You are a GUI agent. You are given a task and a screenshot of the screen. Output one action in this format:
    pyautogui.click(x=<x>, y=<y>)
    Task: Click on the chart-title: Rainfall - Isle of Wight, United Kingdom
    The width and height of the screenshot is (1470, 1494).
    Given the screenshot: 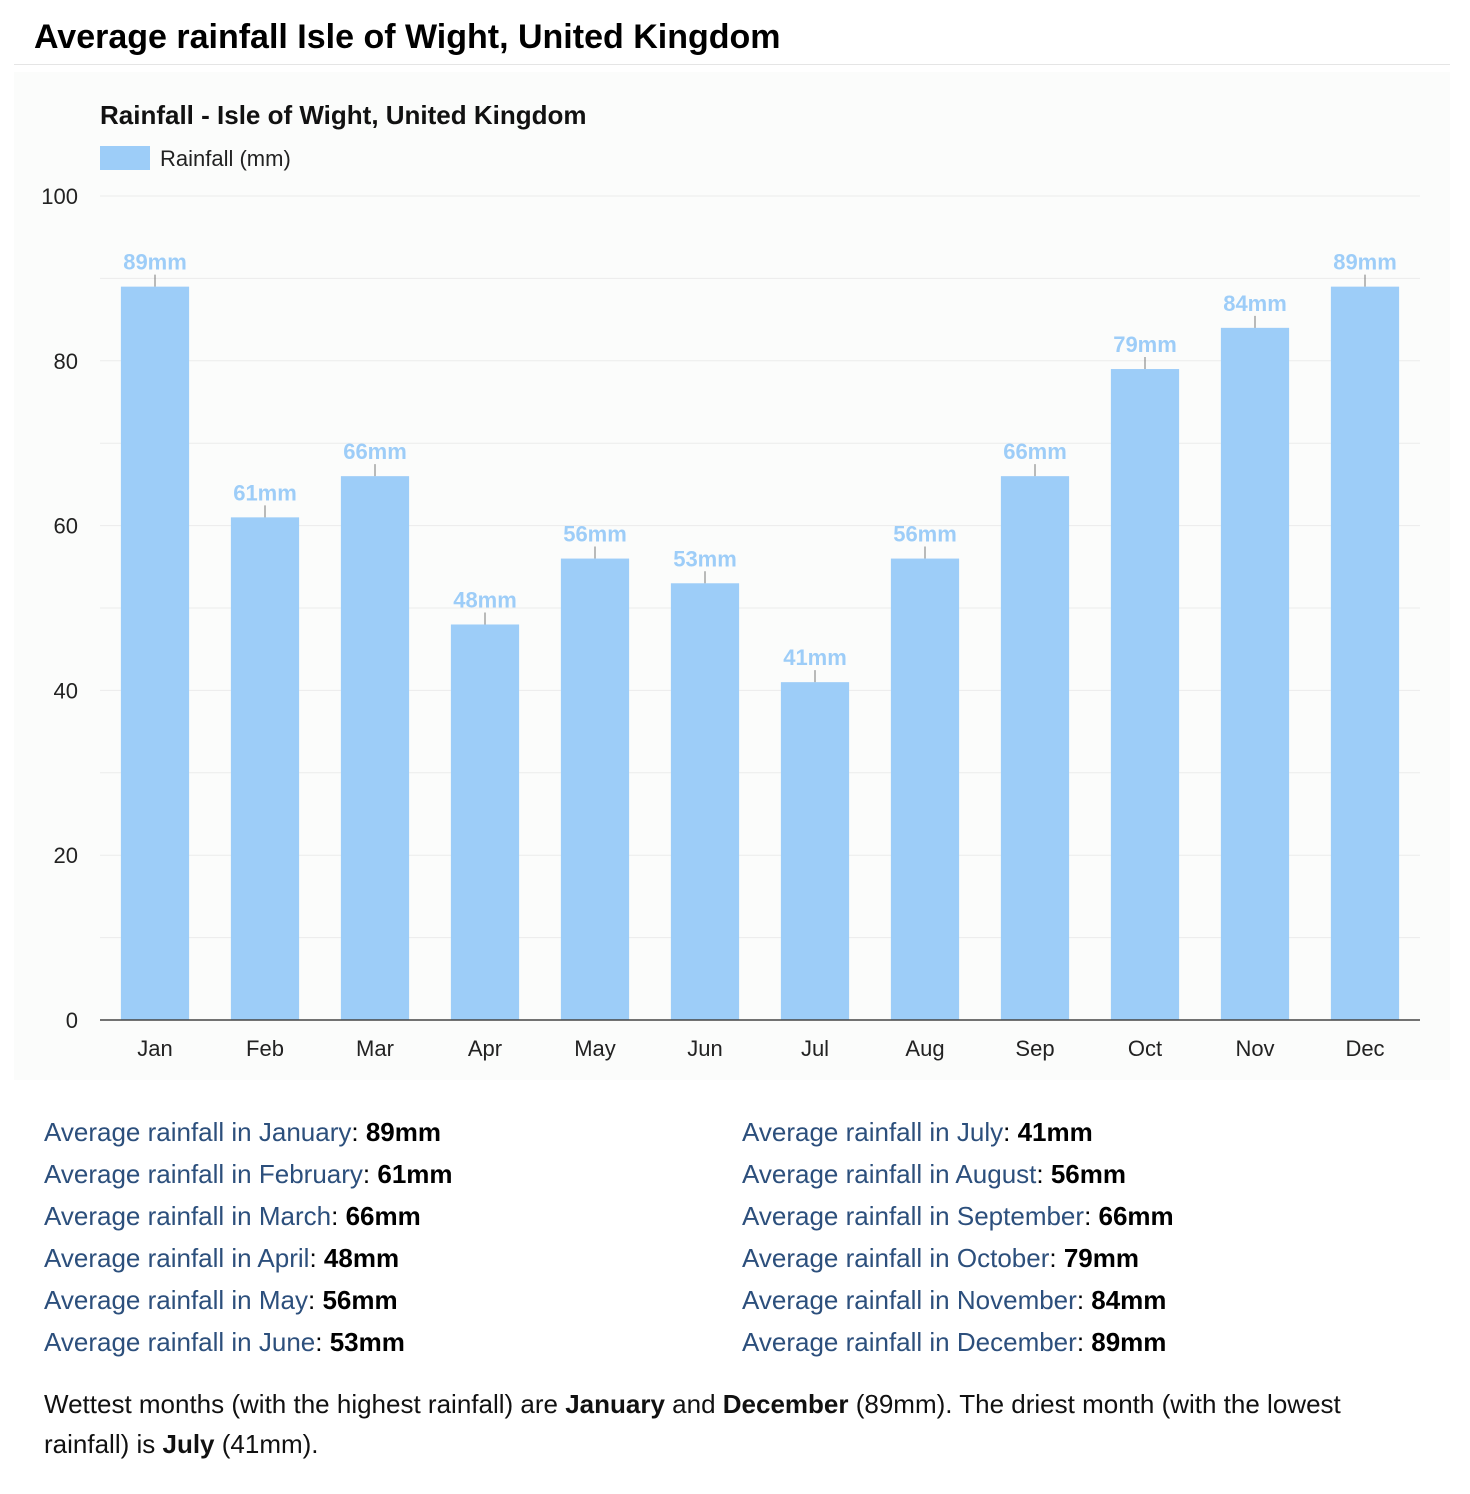 What is the action you would take?
    pyautogui.click(x=343, y=115)
    